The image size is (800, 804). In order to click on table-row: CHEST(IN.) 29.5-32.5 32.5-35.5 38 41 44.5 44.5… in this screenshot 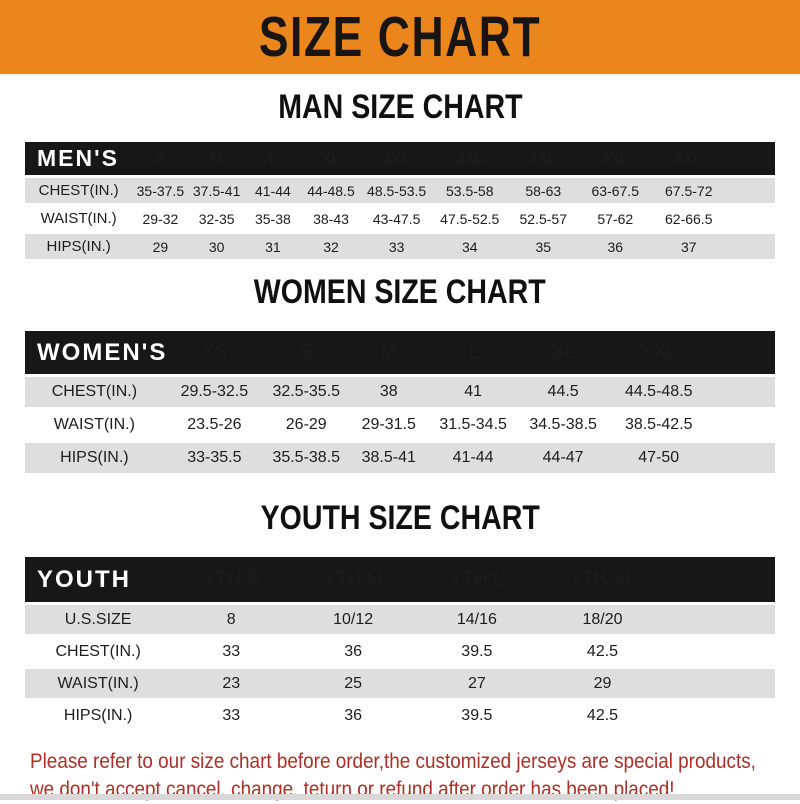, I will do `click(400, 390)`.